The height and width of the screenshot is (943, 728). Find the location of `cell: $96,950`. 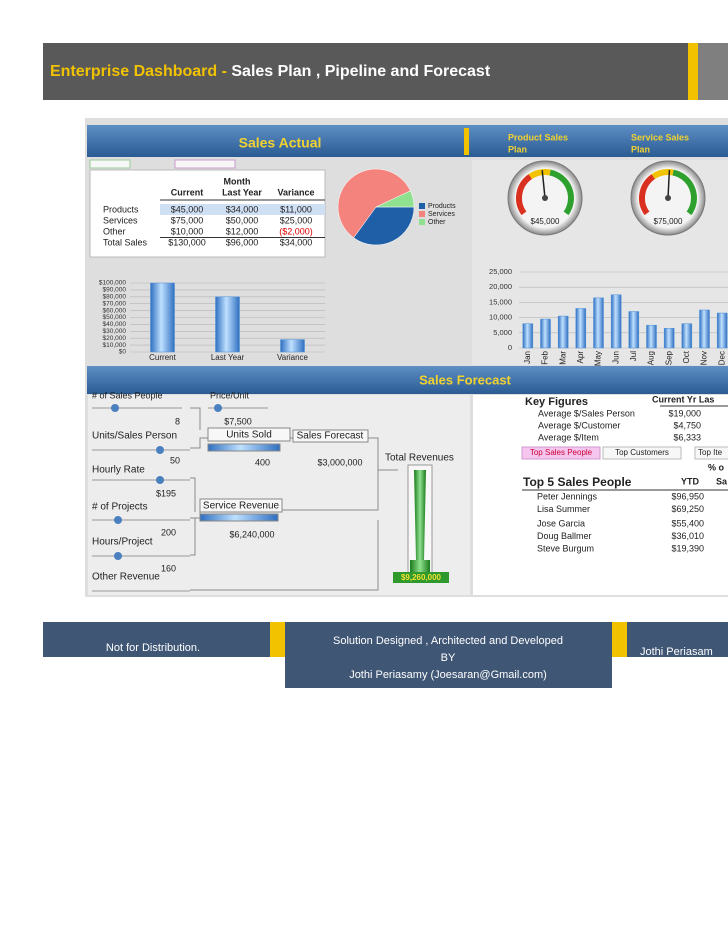

cell: $96,950 is located at coordinates (687, 496).